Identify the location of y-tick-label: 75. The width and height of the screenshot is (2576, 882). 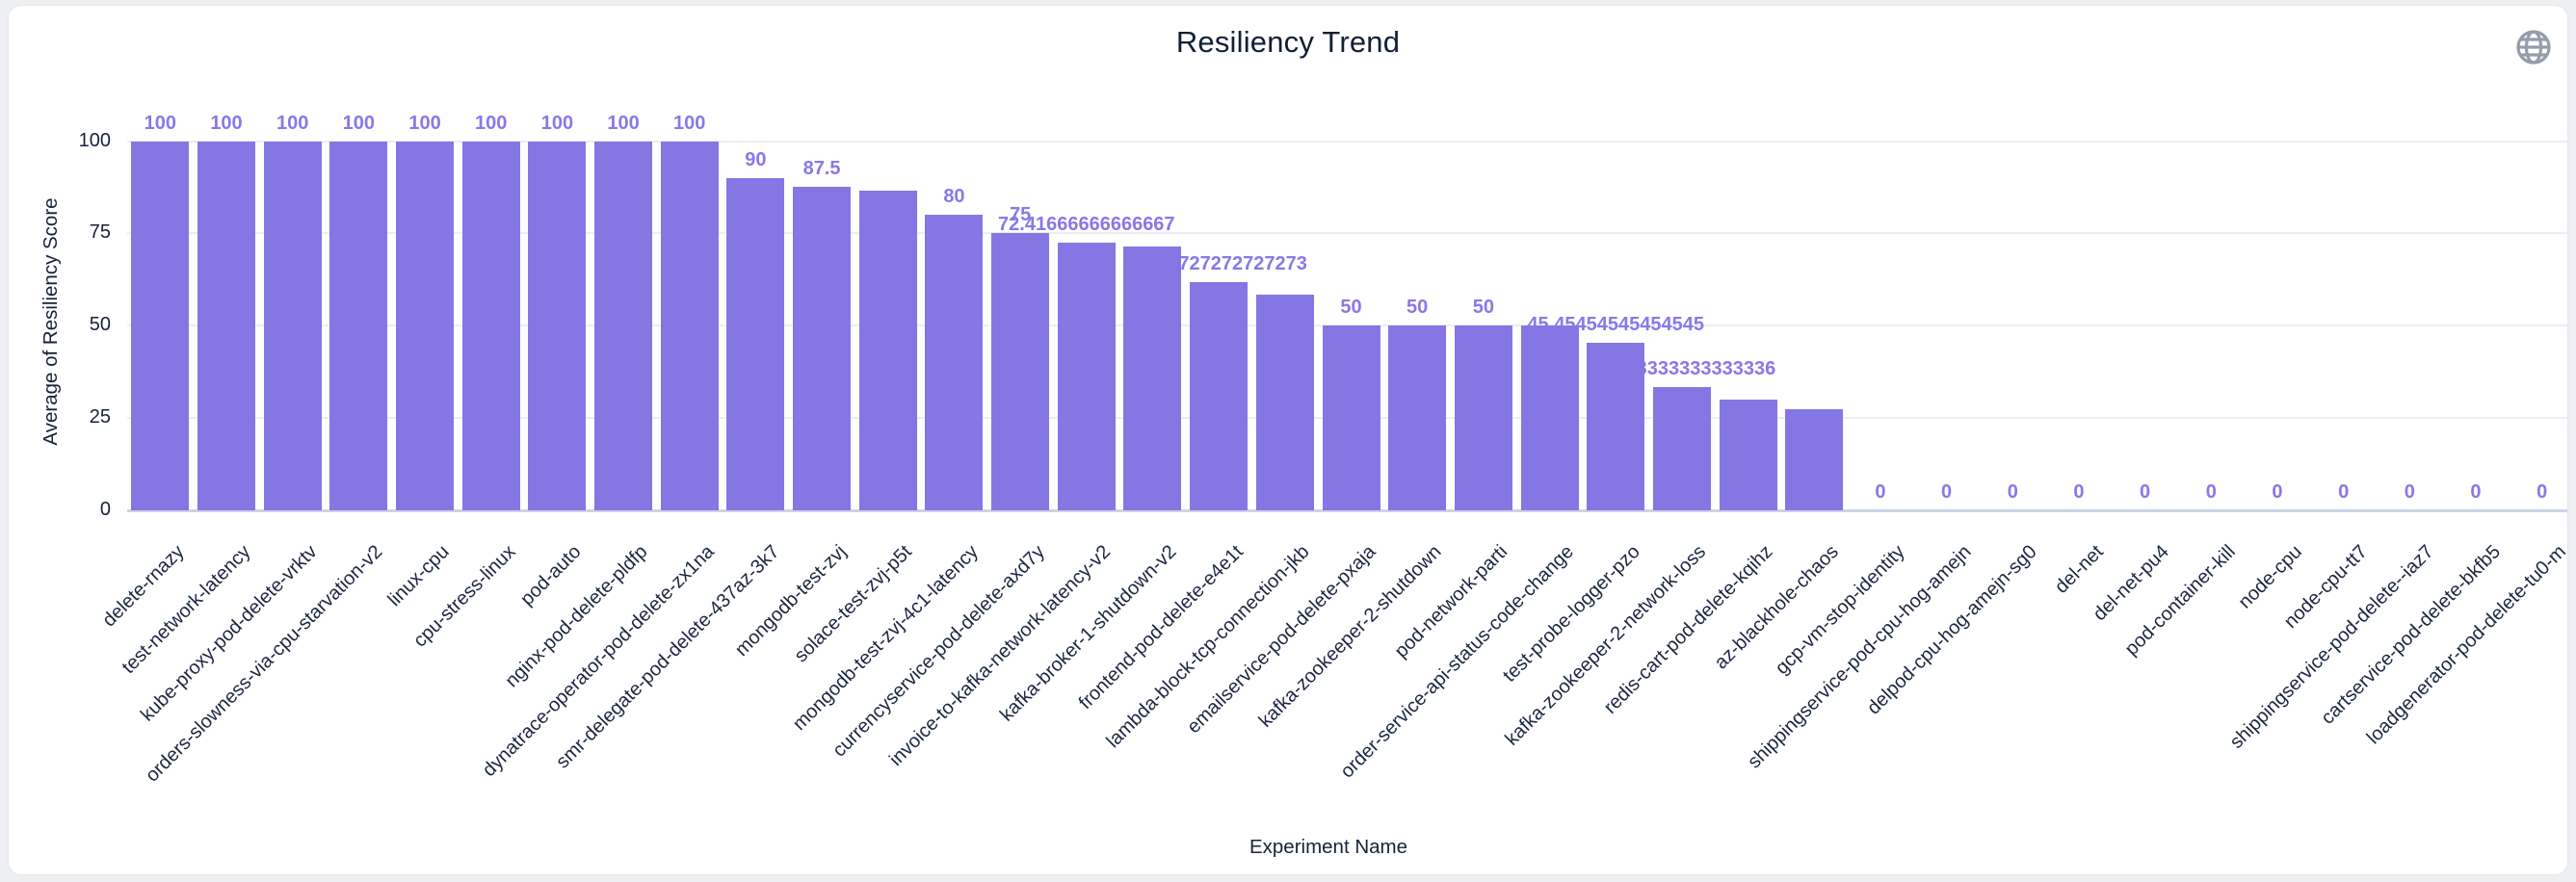
(100, 232).